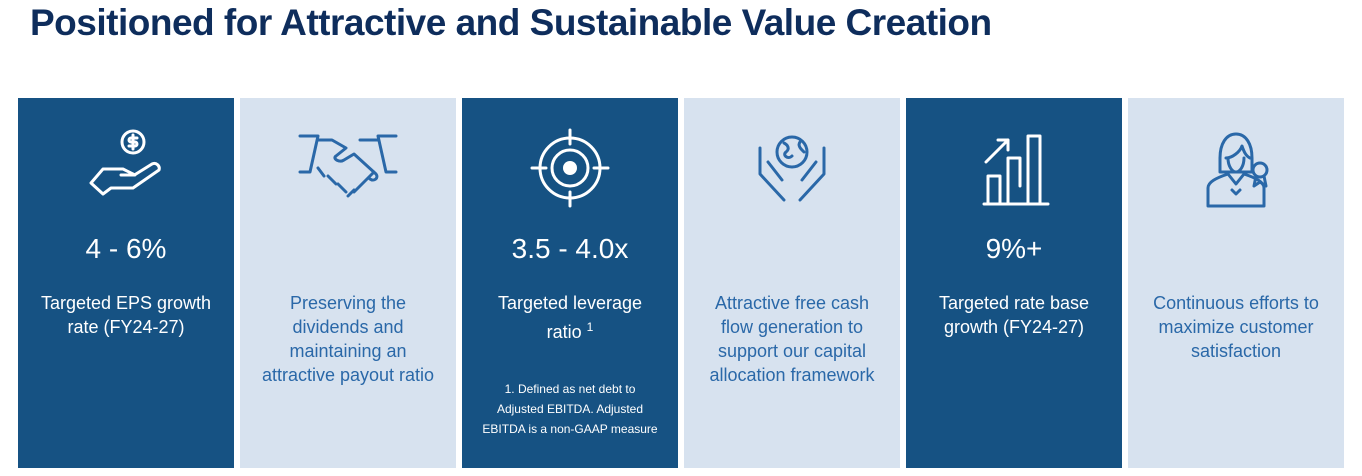  Describe the element at coordinates (1014, 248) in the screenshot. I see `metric: 9%+` at that location.